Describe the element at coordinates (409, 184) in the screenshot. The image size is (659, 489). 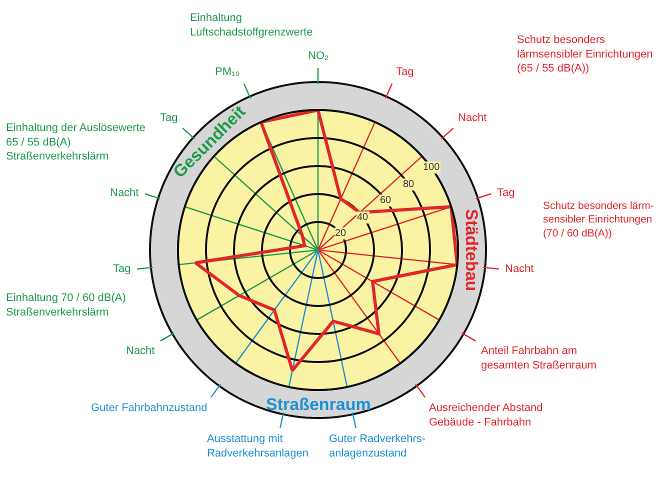
I see `y-tick-label: 80` at that location.